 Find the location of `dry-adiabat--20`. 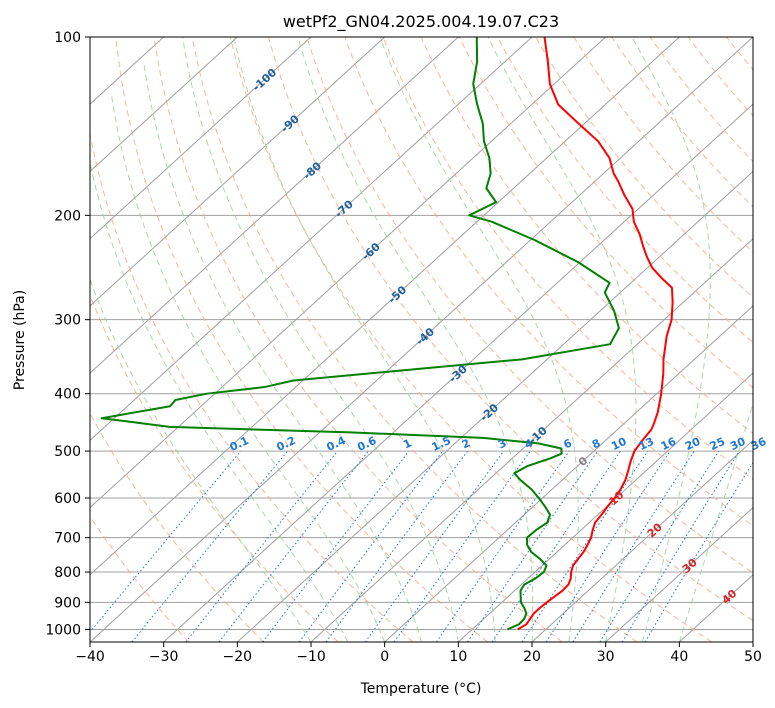

dry-adiabat--20 is located at coordinates (177, 527).